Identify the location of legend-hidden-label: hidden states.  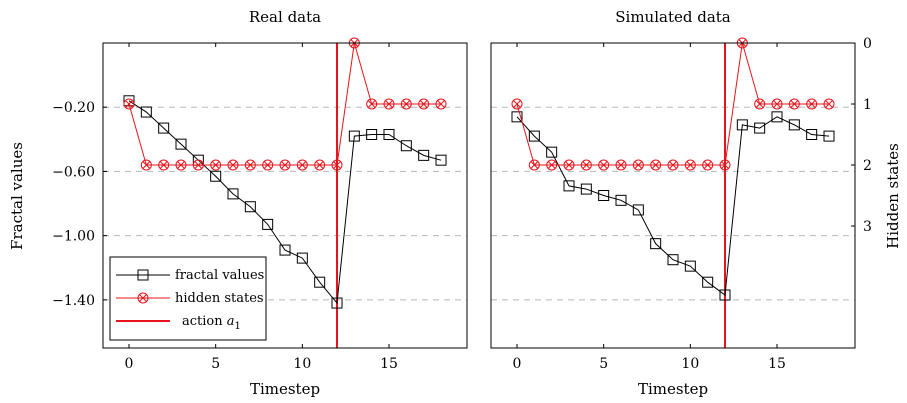
(219, 298).